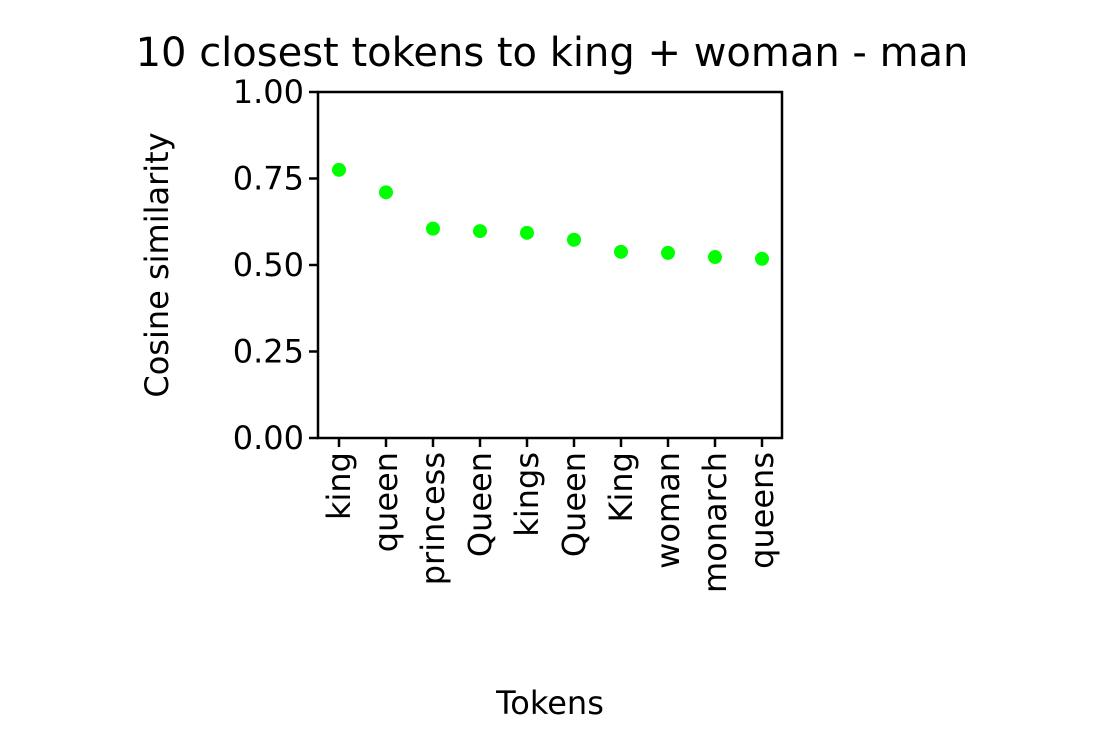 The height and width of the screenshot is (753, 1101). Describe the element at coordinates (621, 487) in the screenshot. I see `x-tick-label: King` at that location.